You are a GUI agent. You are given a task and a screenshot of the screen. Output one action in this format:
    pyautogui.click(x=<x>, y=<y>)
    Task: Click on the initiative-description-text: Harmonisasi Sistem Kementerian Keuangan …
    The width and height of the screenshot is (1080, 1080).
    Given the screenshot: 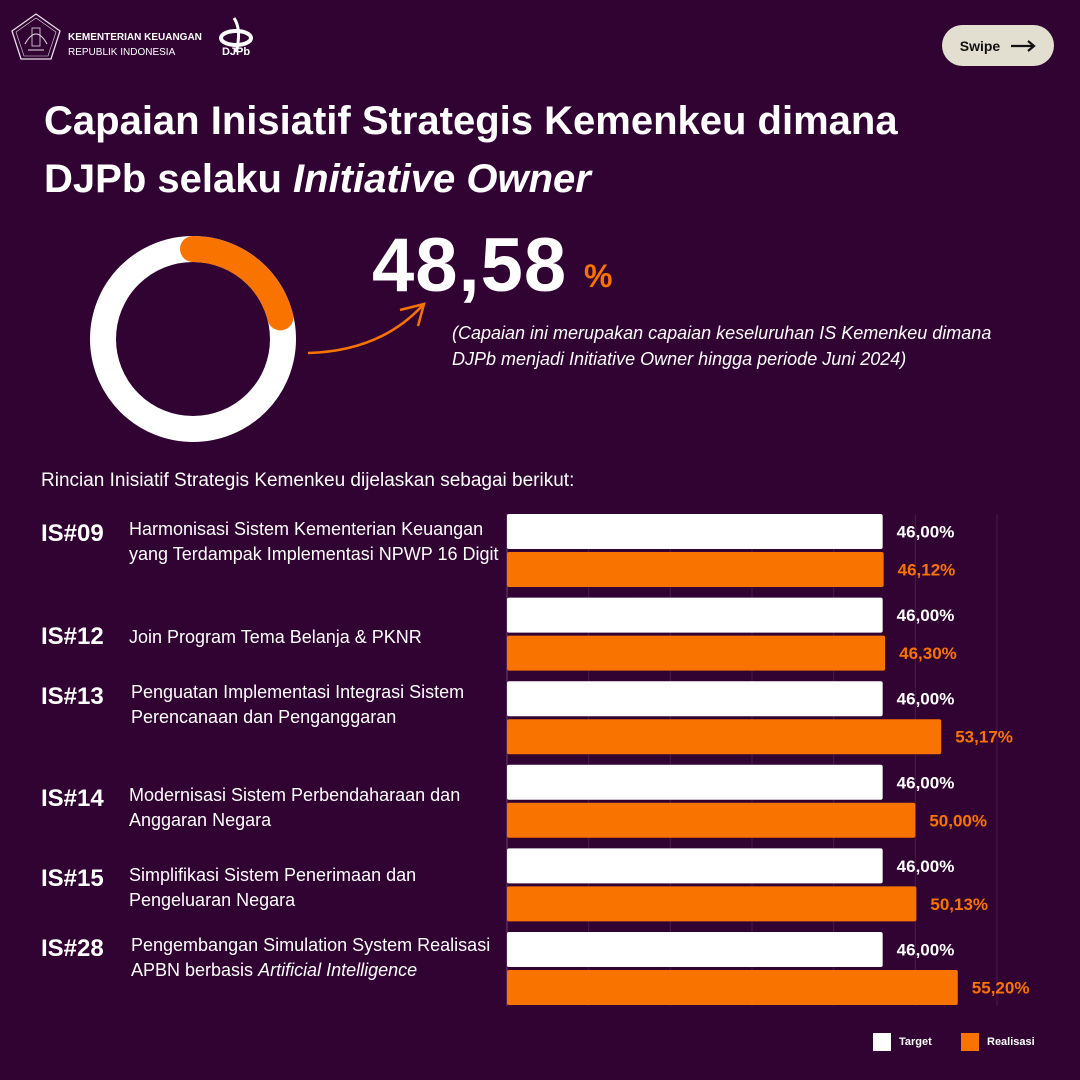 What is the action you would take?
    pyautogui.click(x=314, y=541)
    